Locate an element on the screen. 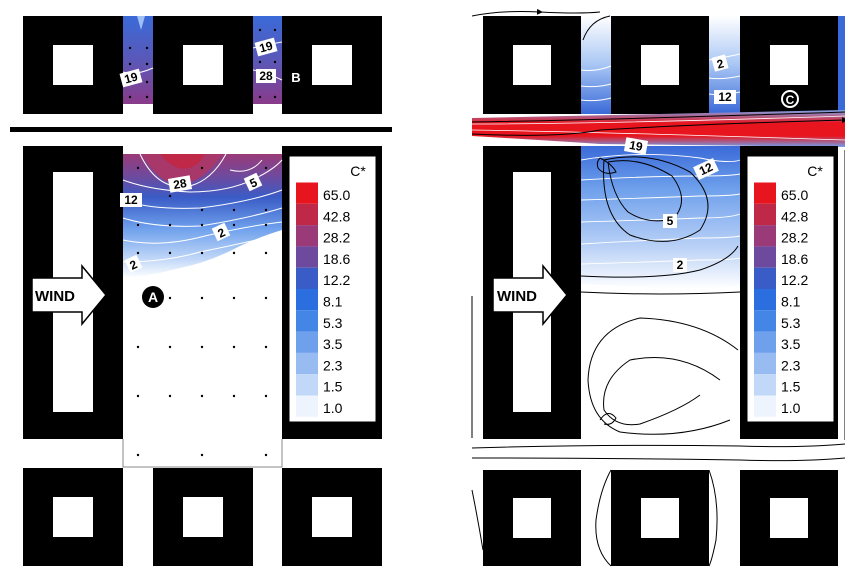 The width and height of the screenshot is (845, 572). right-bottom-buildings is located at coordinates (660, 518).